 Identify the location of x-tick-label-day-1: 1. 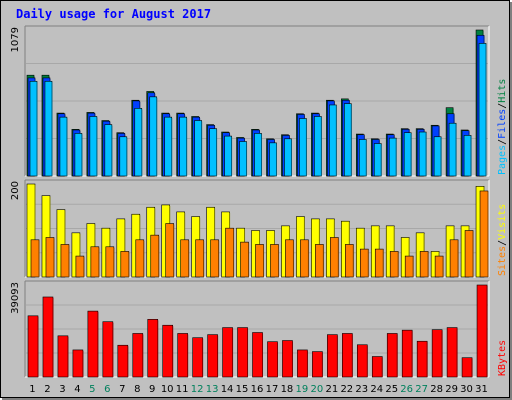
(32, 389).